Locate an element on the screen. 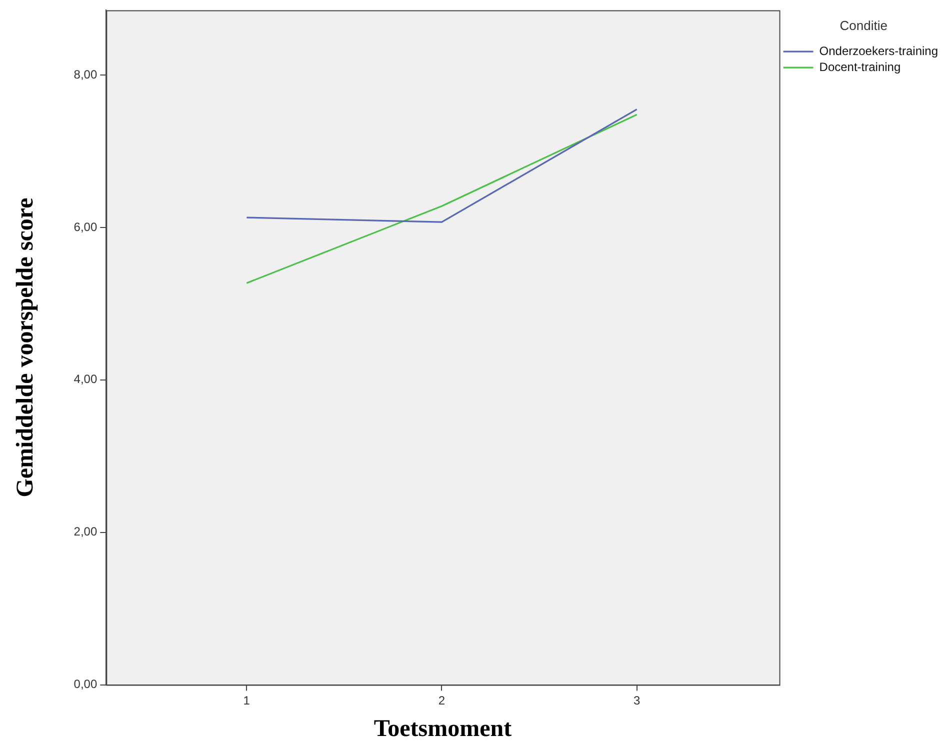 The height and width of the screenshot is (752, 948). y-tick-label: 0,00 is located at coordinates (86, 684).